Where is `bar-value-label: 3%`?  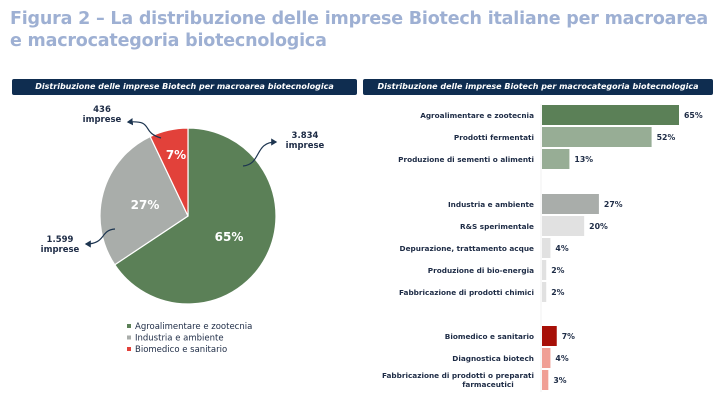 bar-value-label: 3% is located at coordinates (559, 380).